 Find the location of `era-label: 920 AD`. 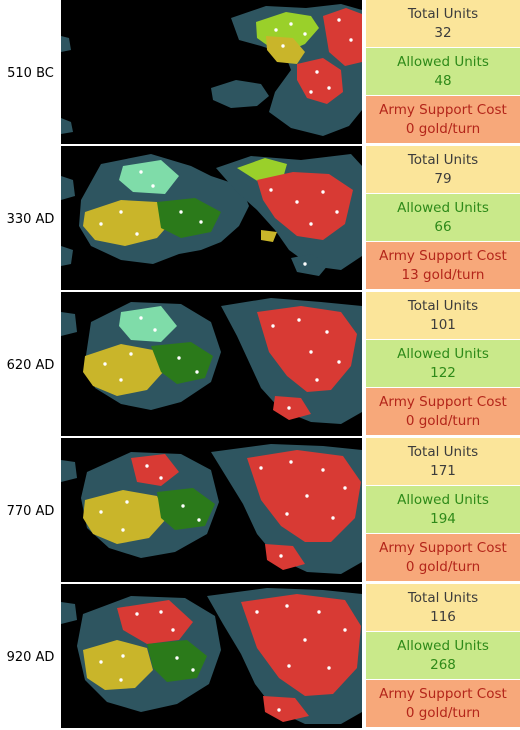

era-label: 920 AD is located at coordinates (30, 657).